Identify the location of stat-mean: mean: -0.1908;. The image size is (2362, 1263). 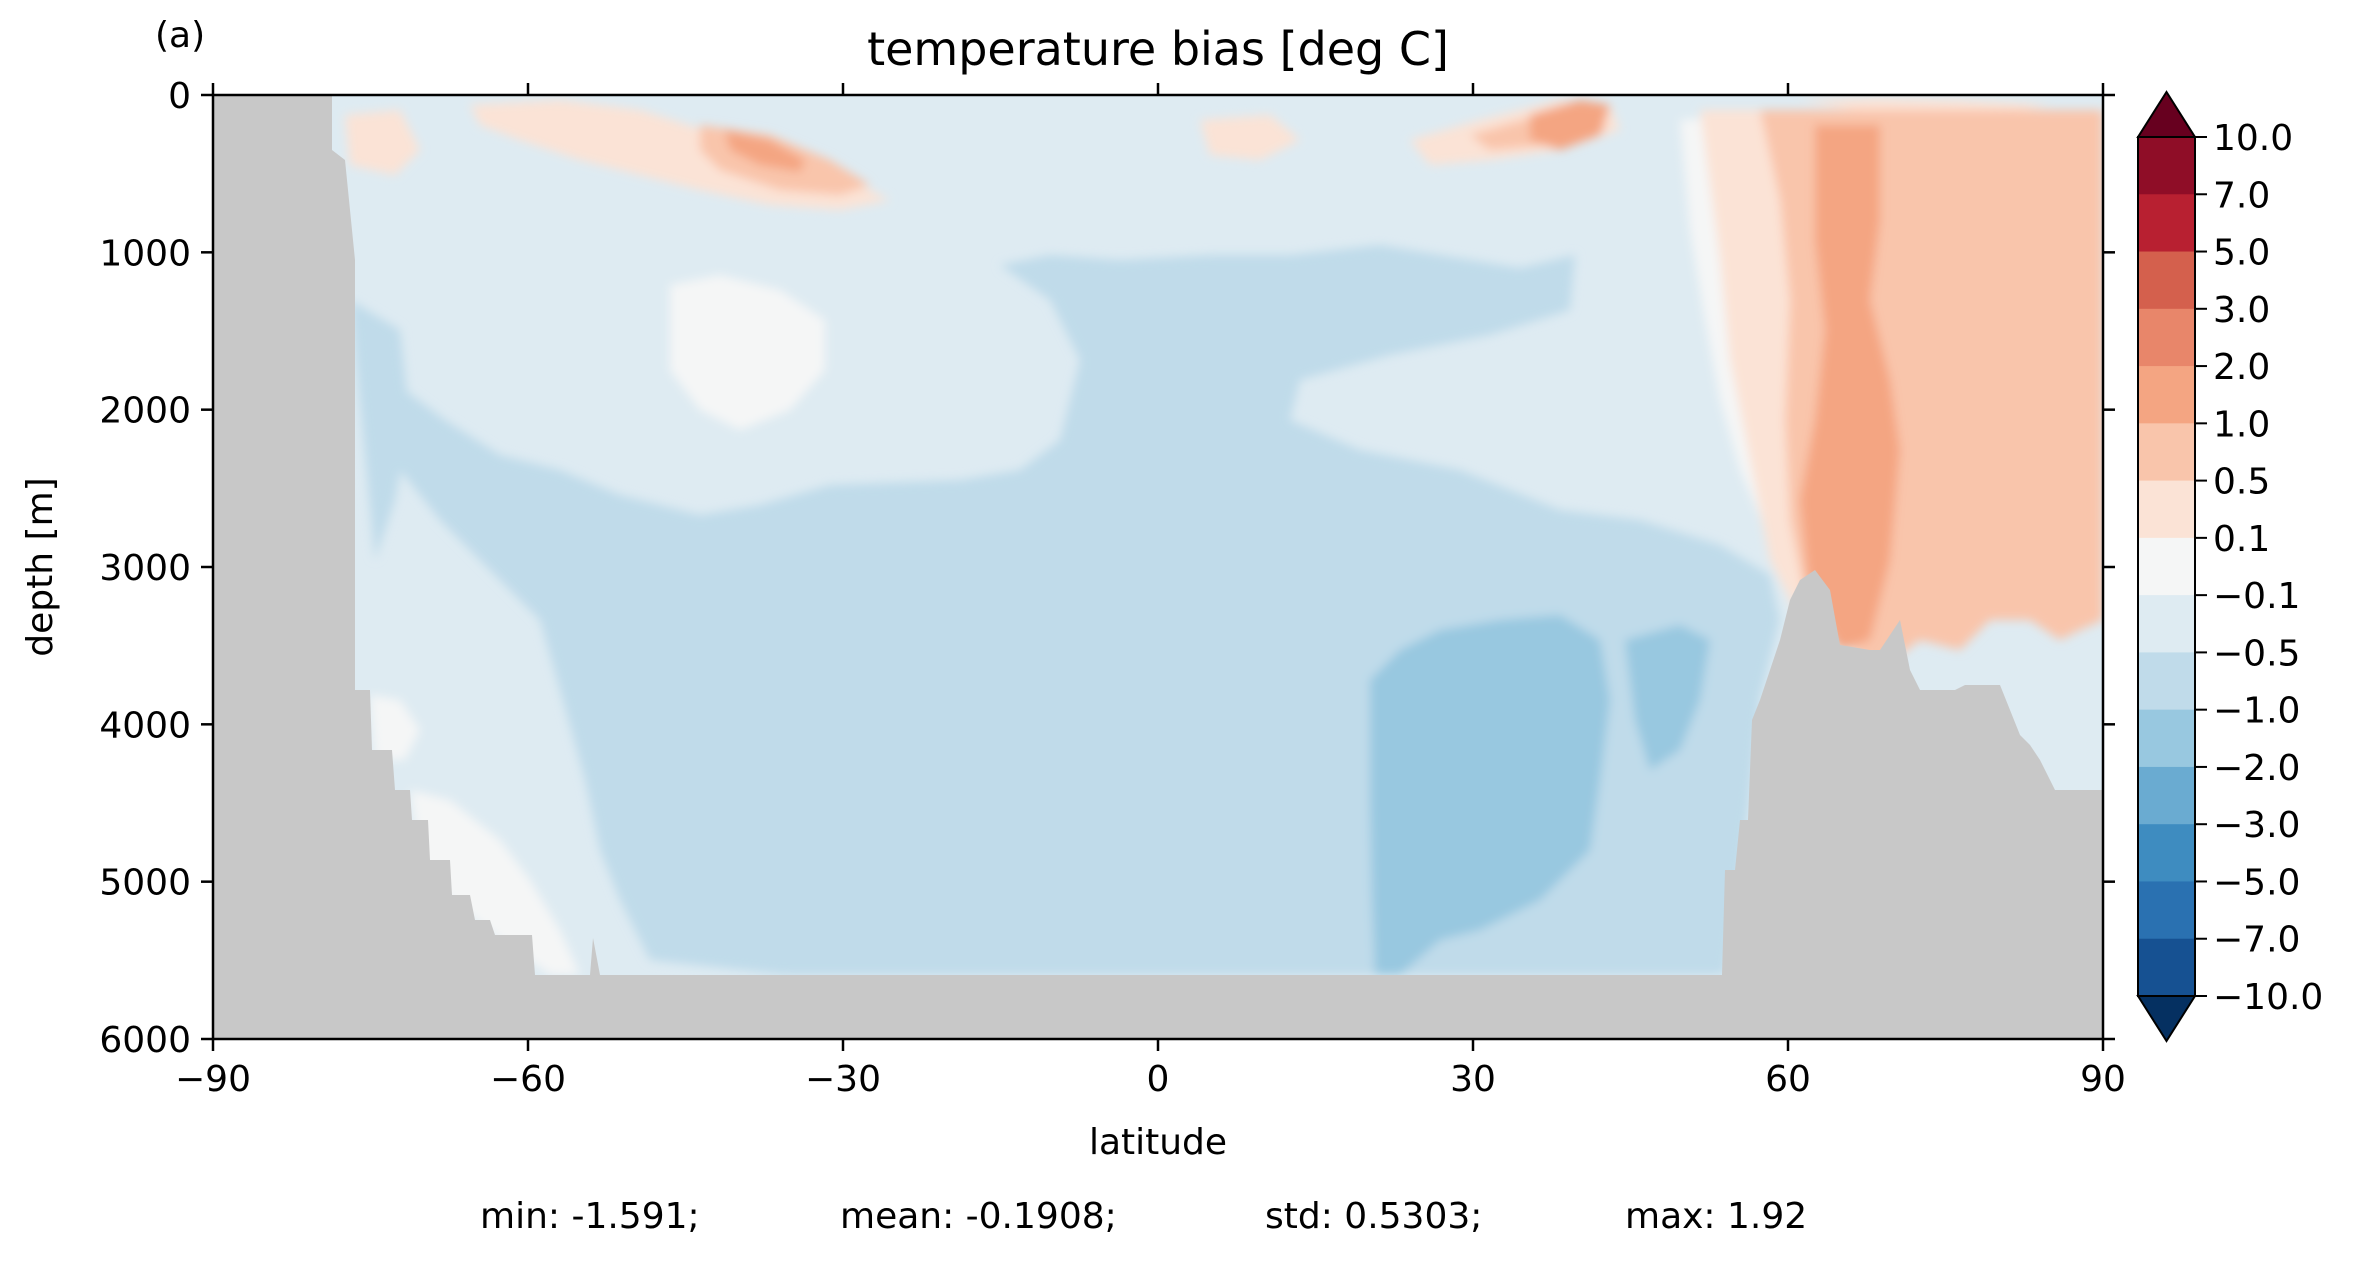
(978, 1216).